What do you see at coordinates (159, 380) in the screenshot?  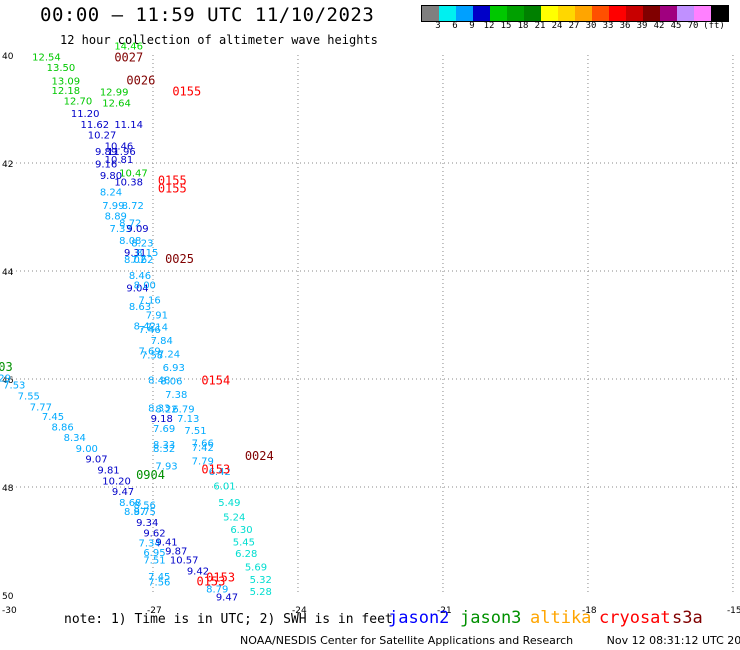 I see `wave-height-value: 8.48` at bounding box center [159, 380].